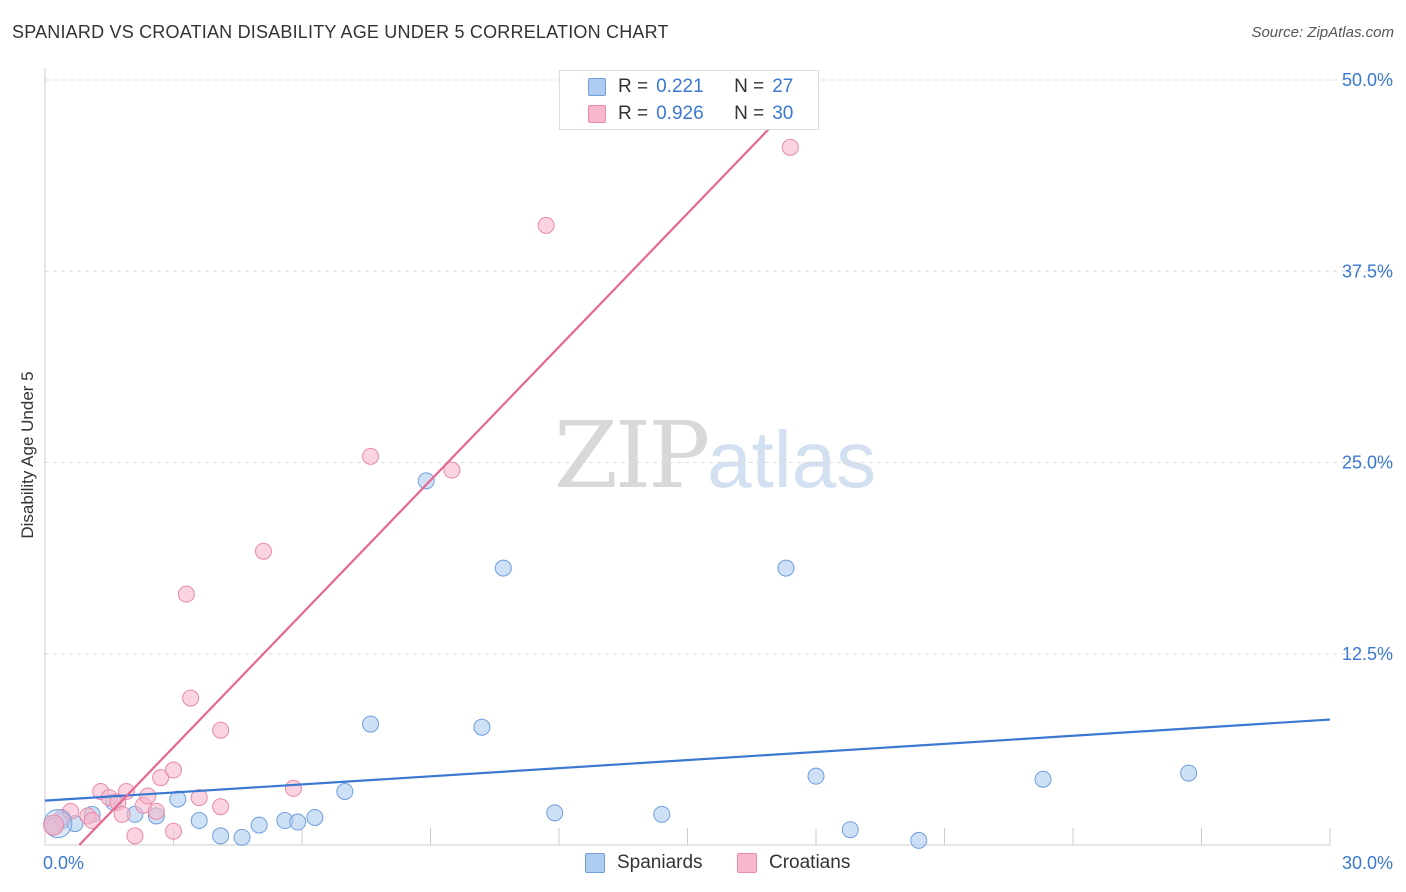 Image resolution: width=1406 pixels, height=892 pixels. I want to click on y-tick-label: 12.5%, so click(1367, 654).